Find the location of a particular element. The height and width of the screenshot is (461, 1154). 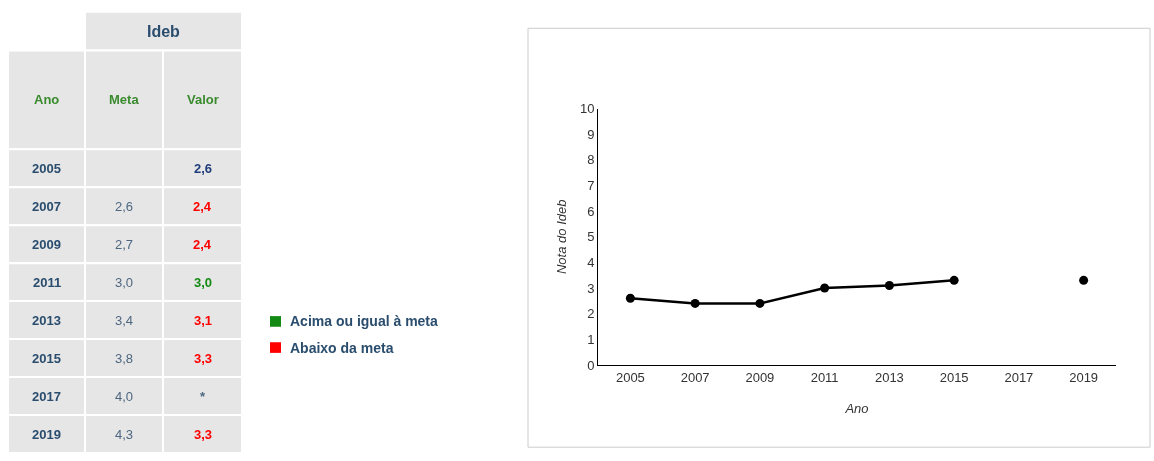

y-tick-label: 2017 is located at coordinates (46, 396).